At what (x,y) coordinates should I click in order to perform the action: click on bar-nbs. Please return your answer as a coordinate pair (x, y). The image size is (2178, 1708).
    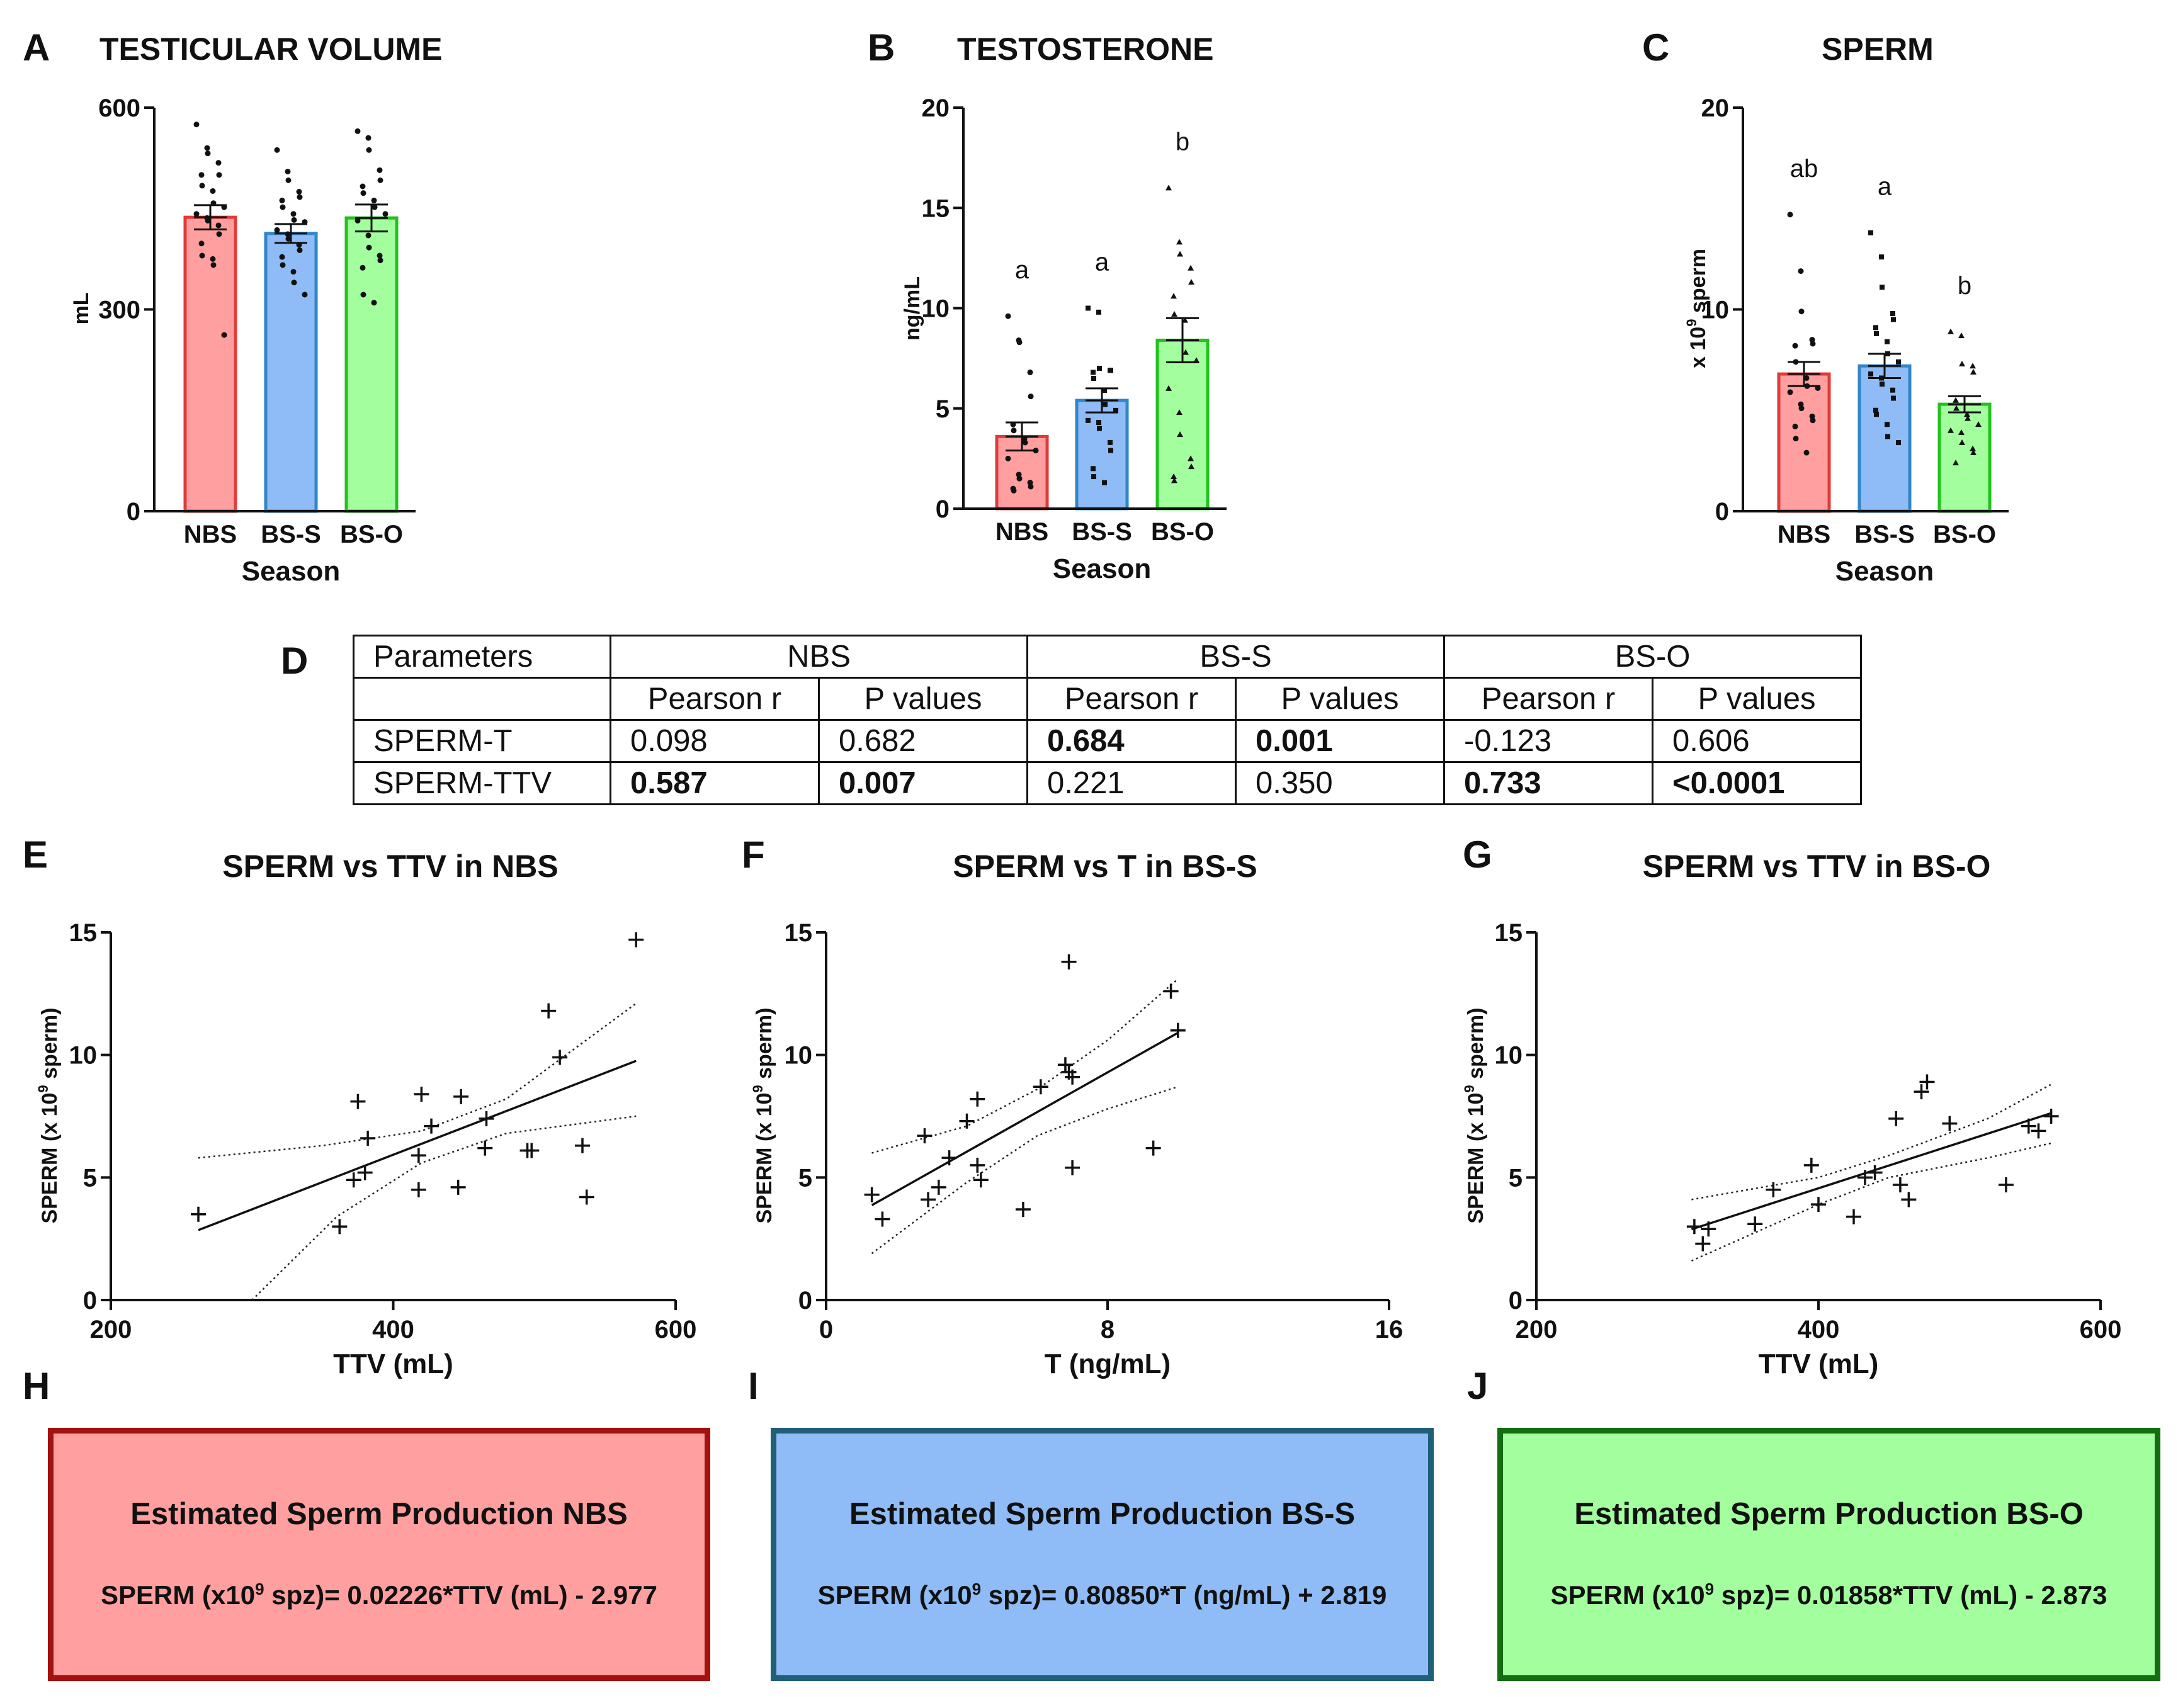
    Looking at the image, I should click on (210, 364).